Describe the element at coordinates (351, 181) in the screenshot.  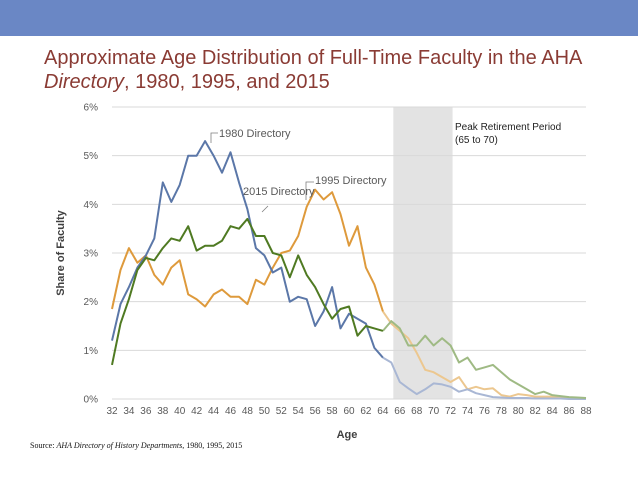
I see `series-label-1995: 1995 Directory` at that location.